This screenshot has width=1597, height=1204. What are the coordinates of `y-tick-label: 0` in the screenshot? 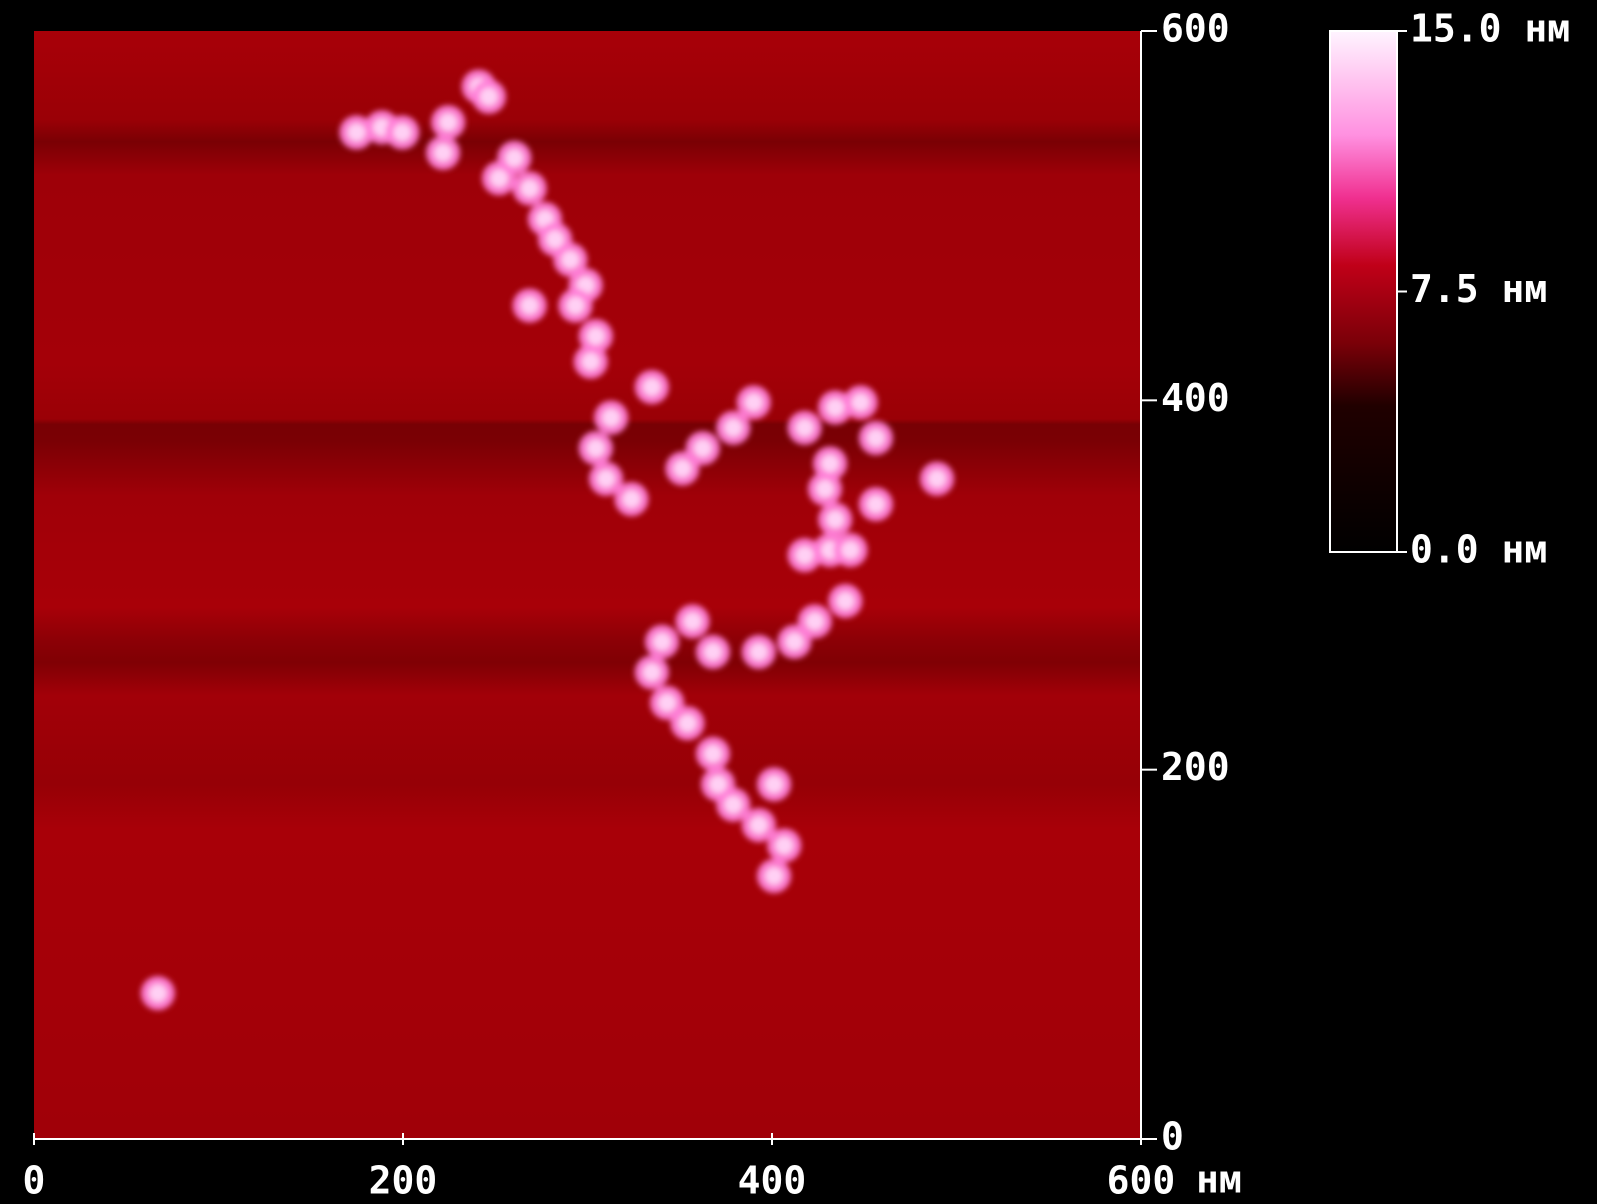 It's located at (1172, 1137).